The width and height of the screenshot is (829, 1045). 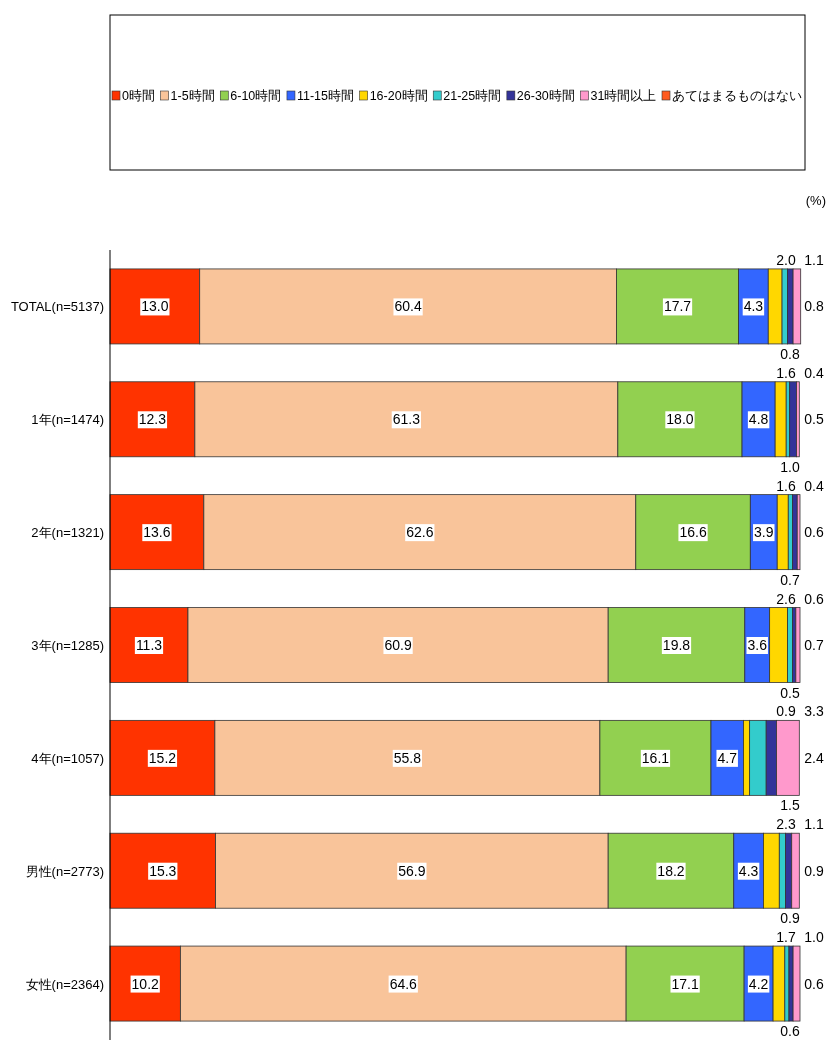 What do you see at coordinates (145, 983) in the screenshot?
I see `data-label: 10.2` at bounding box center [145, 983].